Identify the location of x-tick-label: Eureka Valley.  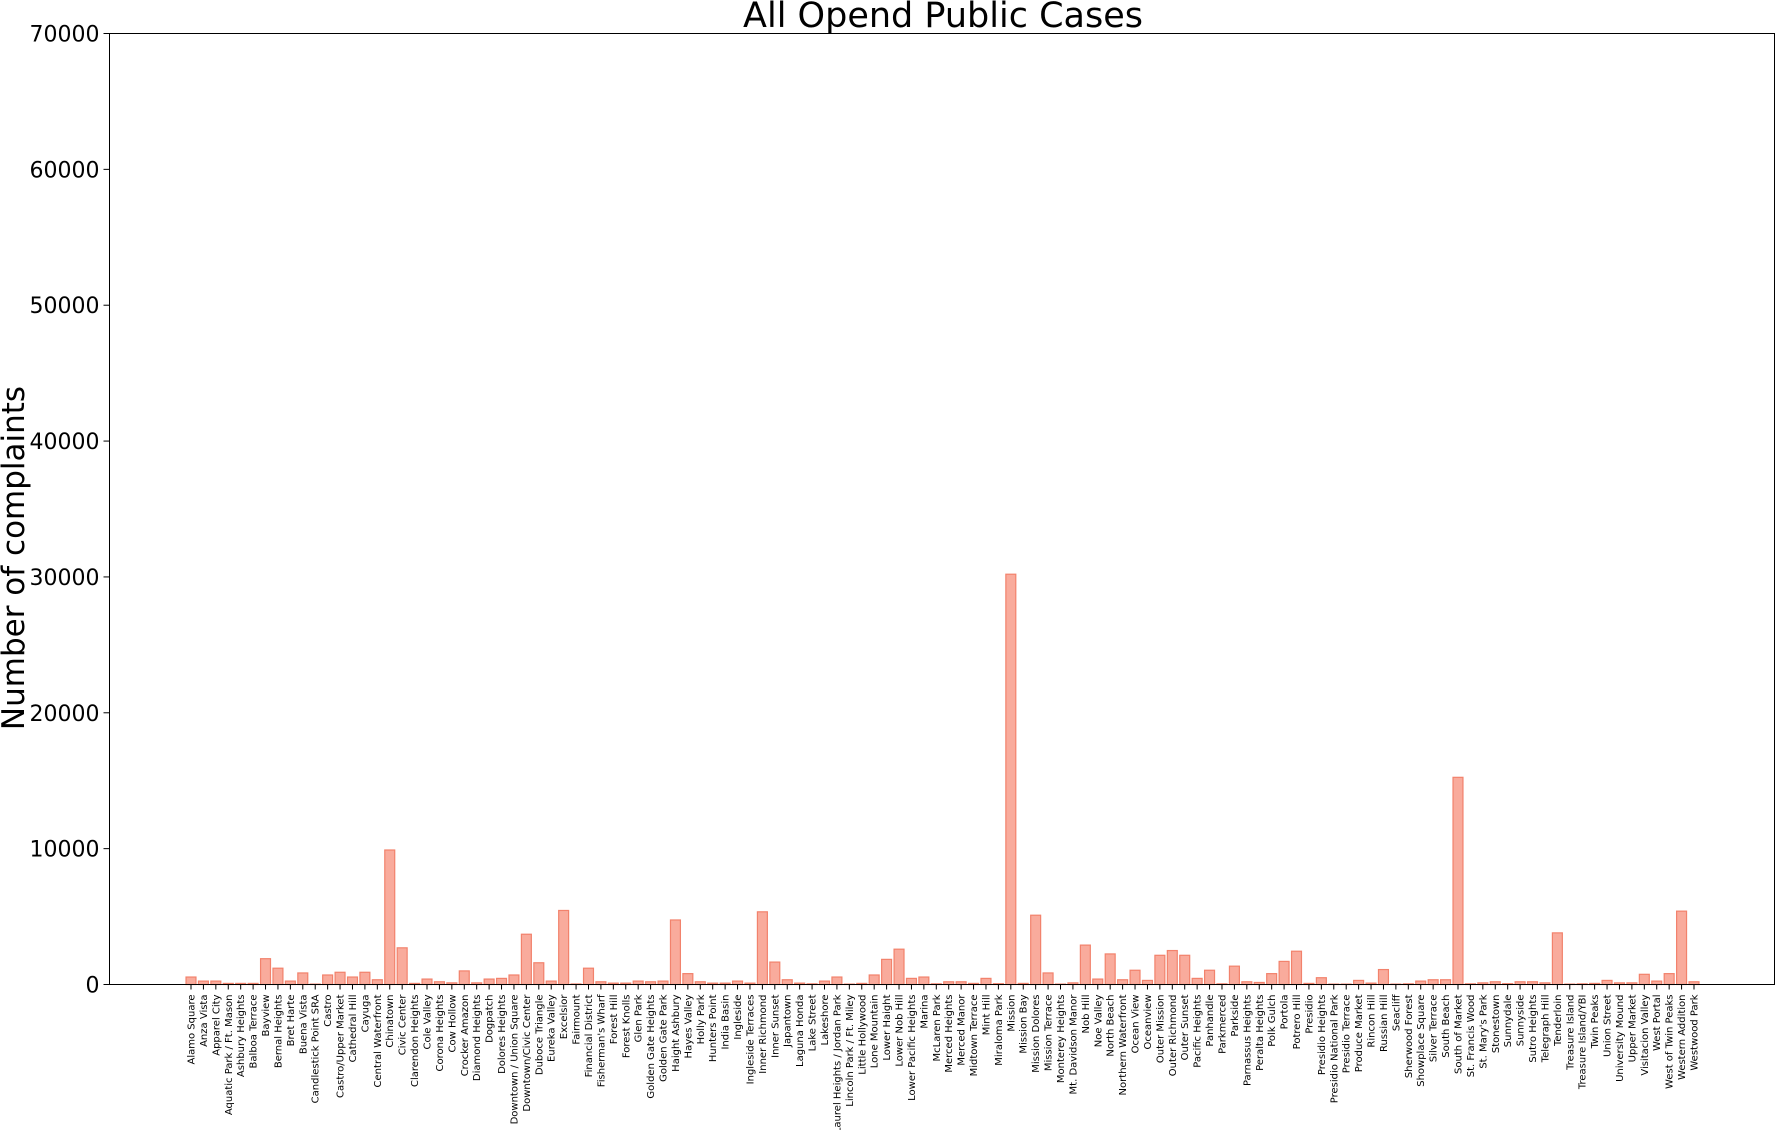
(552, 1028).